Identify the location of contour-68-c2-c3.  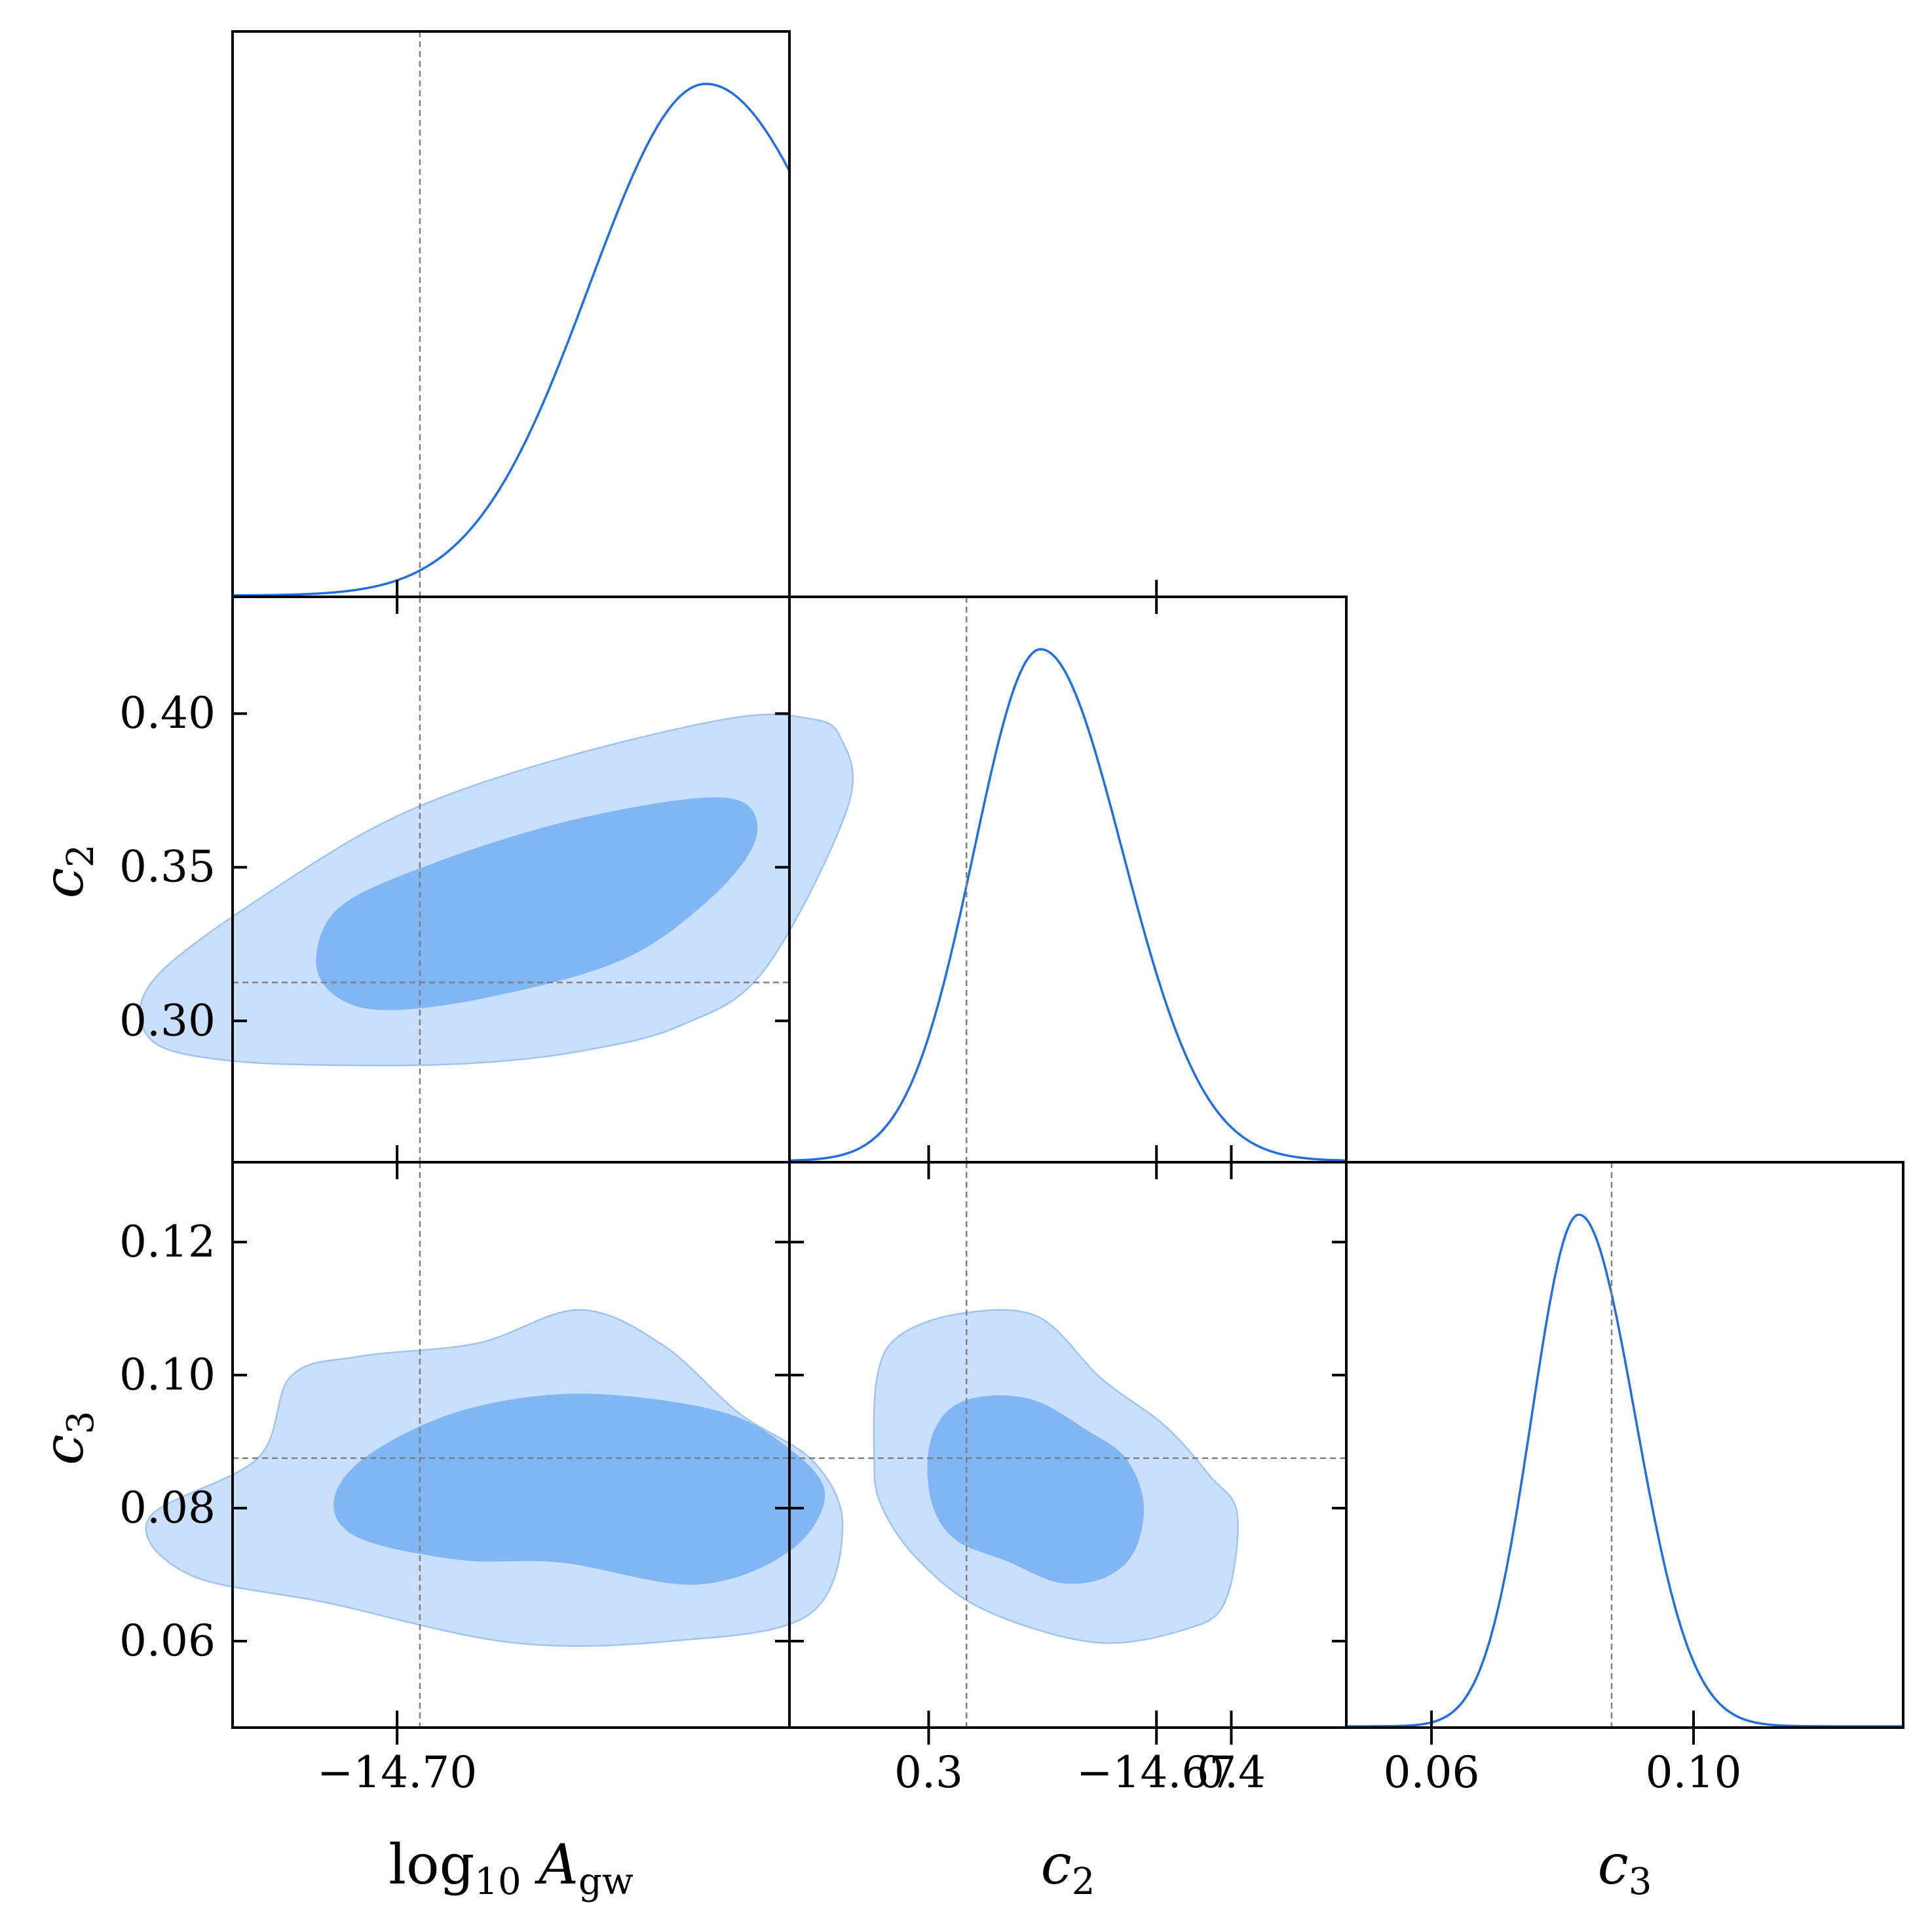
(1035, 1490).